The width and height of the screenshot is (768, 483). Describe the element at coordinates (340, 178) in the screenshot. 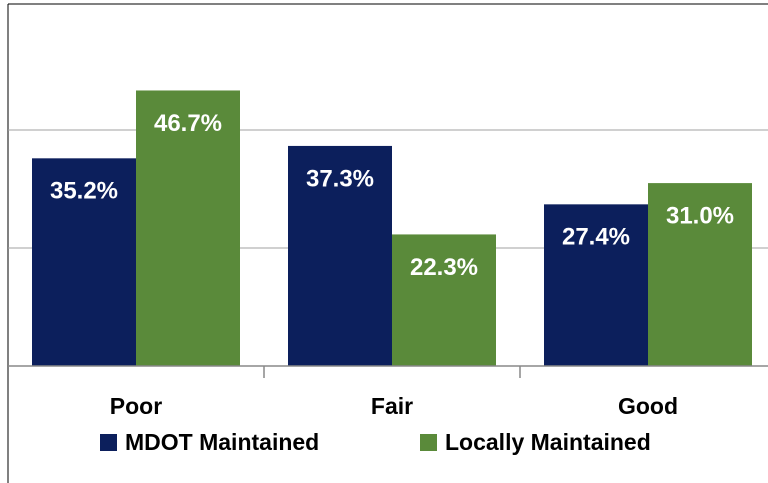

I see `data-label: 37.3%` at that location.